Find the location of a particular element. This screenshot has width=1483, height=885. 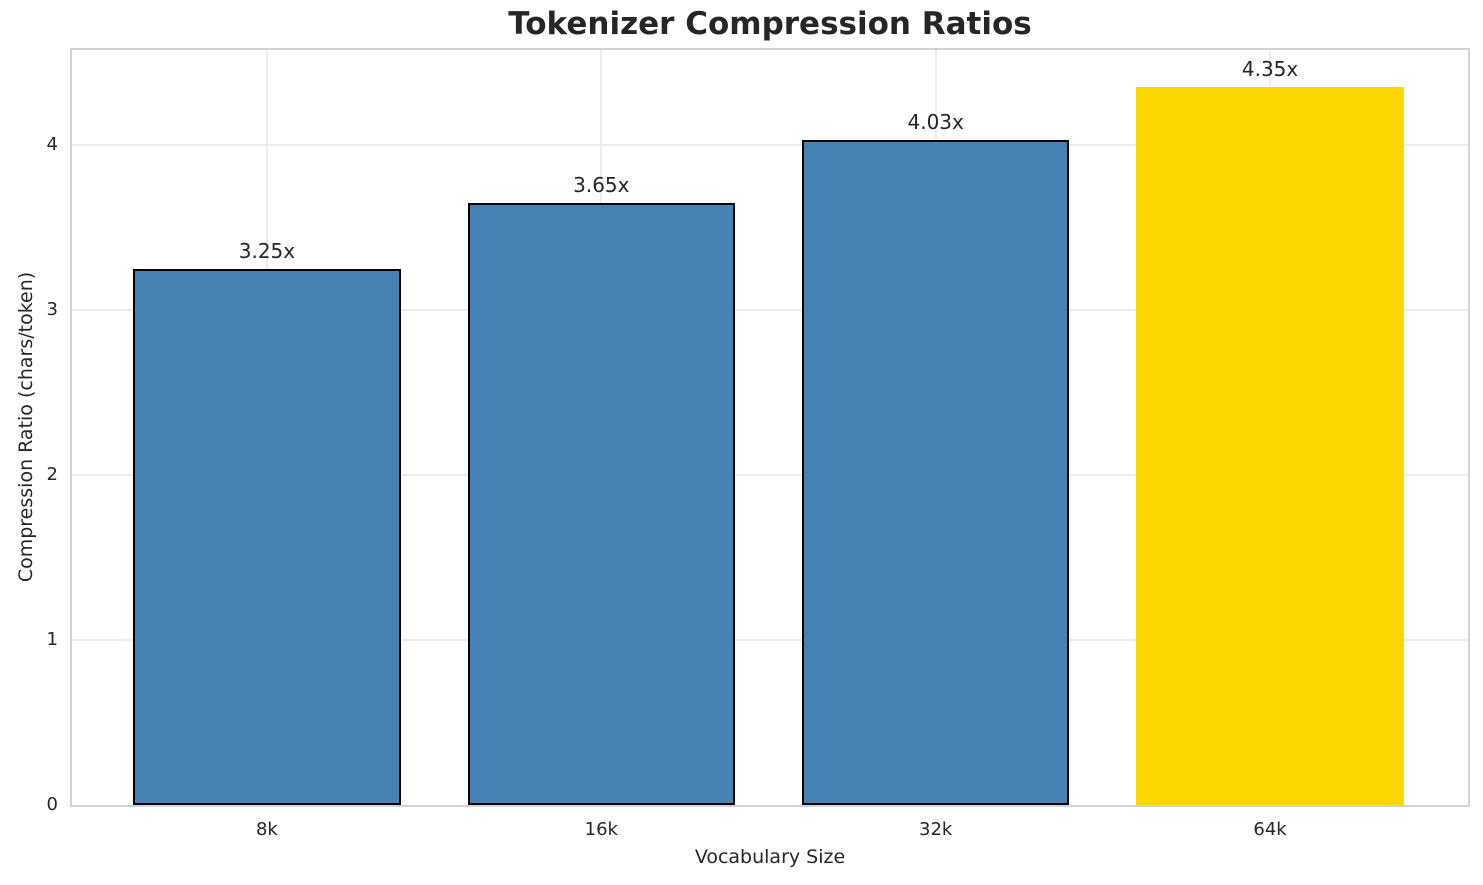

bar-32k is located at coordinates (935, 472).